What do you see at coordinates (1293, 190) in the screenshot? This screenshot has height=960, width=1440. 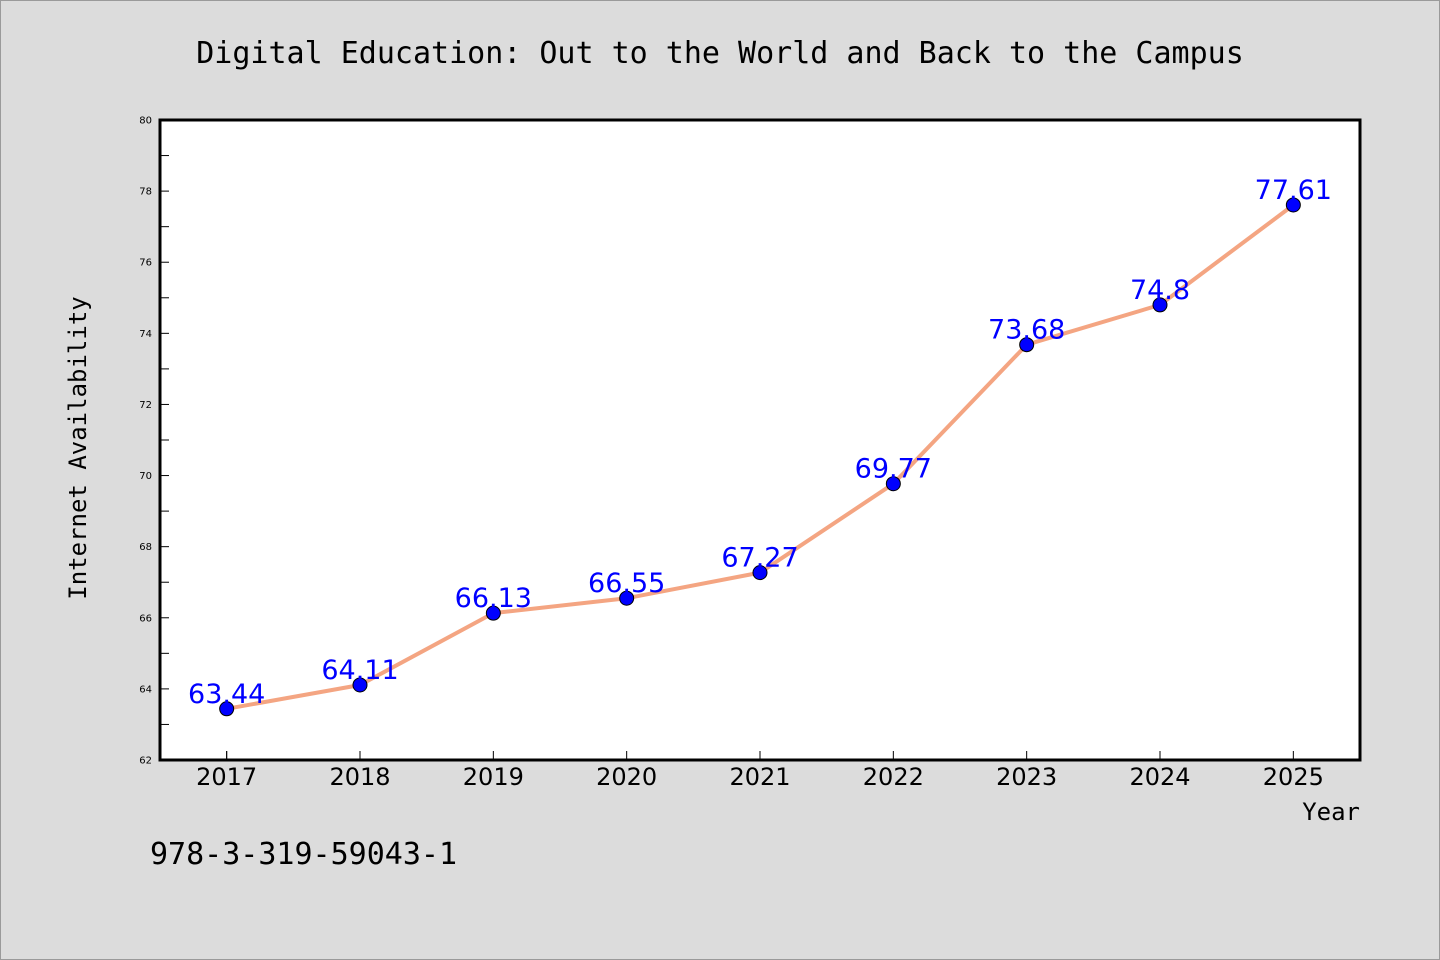 I see `data-label: 77.61` at bounding box center [1293, 190].